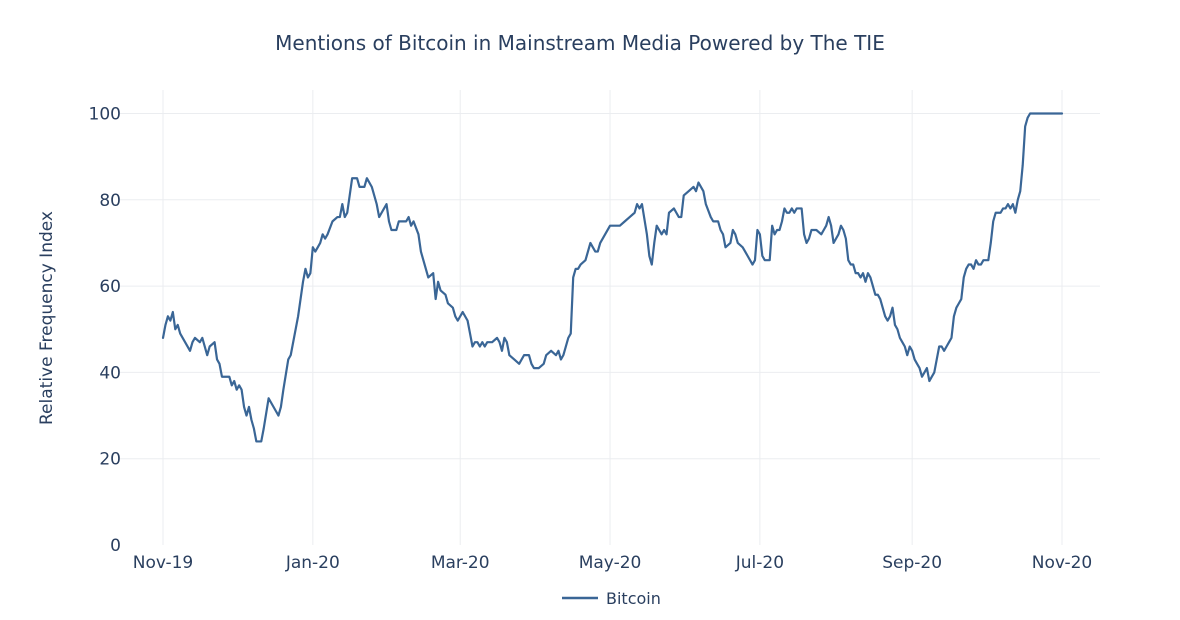 The width and height of the screenshot is (1180, 620). What do you see at coordinates (115, 546) in the screenshot?
I see `y-tick-label-0: 0` at bounding box center [115, 546].